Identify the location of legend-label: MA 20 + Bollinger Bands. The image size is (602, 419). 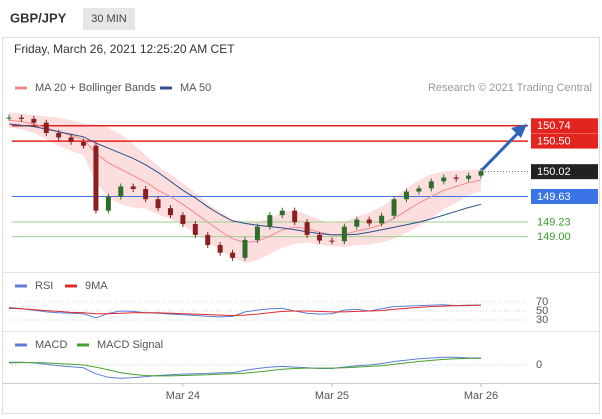
(95, 88).